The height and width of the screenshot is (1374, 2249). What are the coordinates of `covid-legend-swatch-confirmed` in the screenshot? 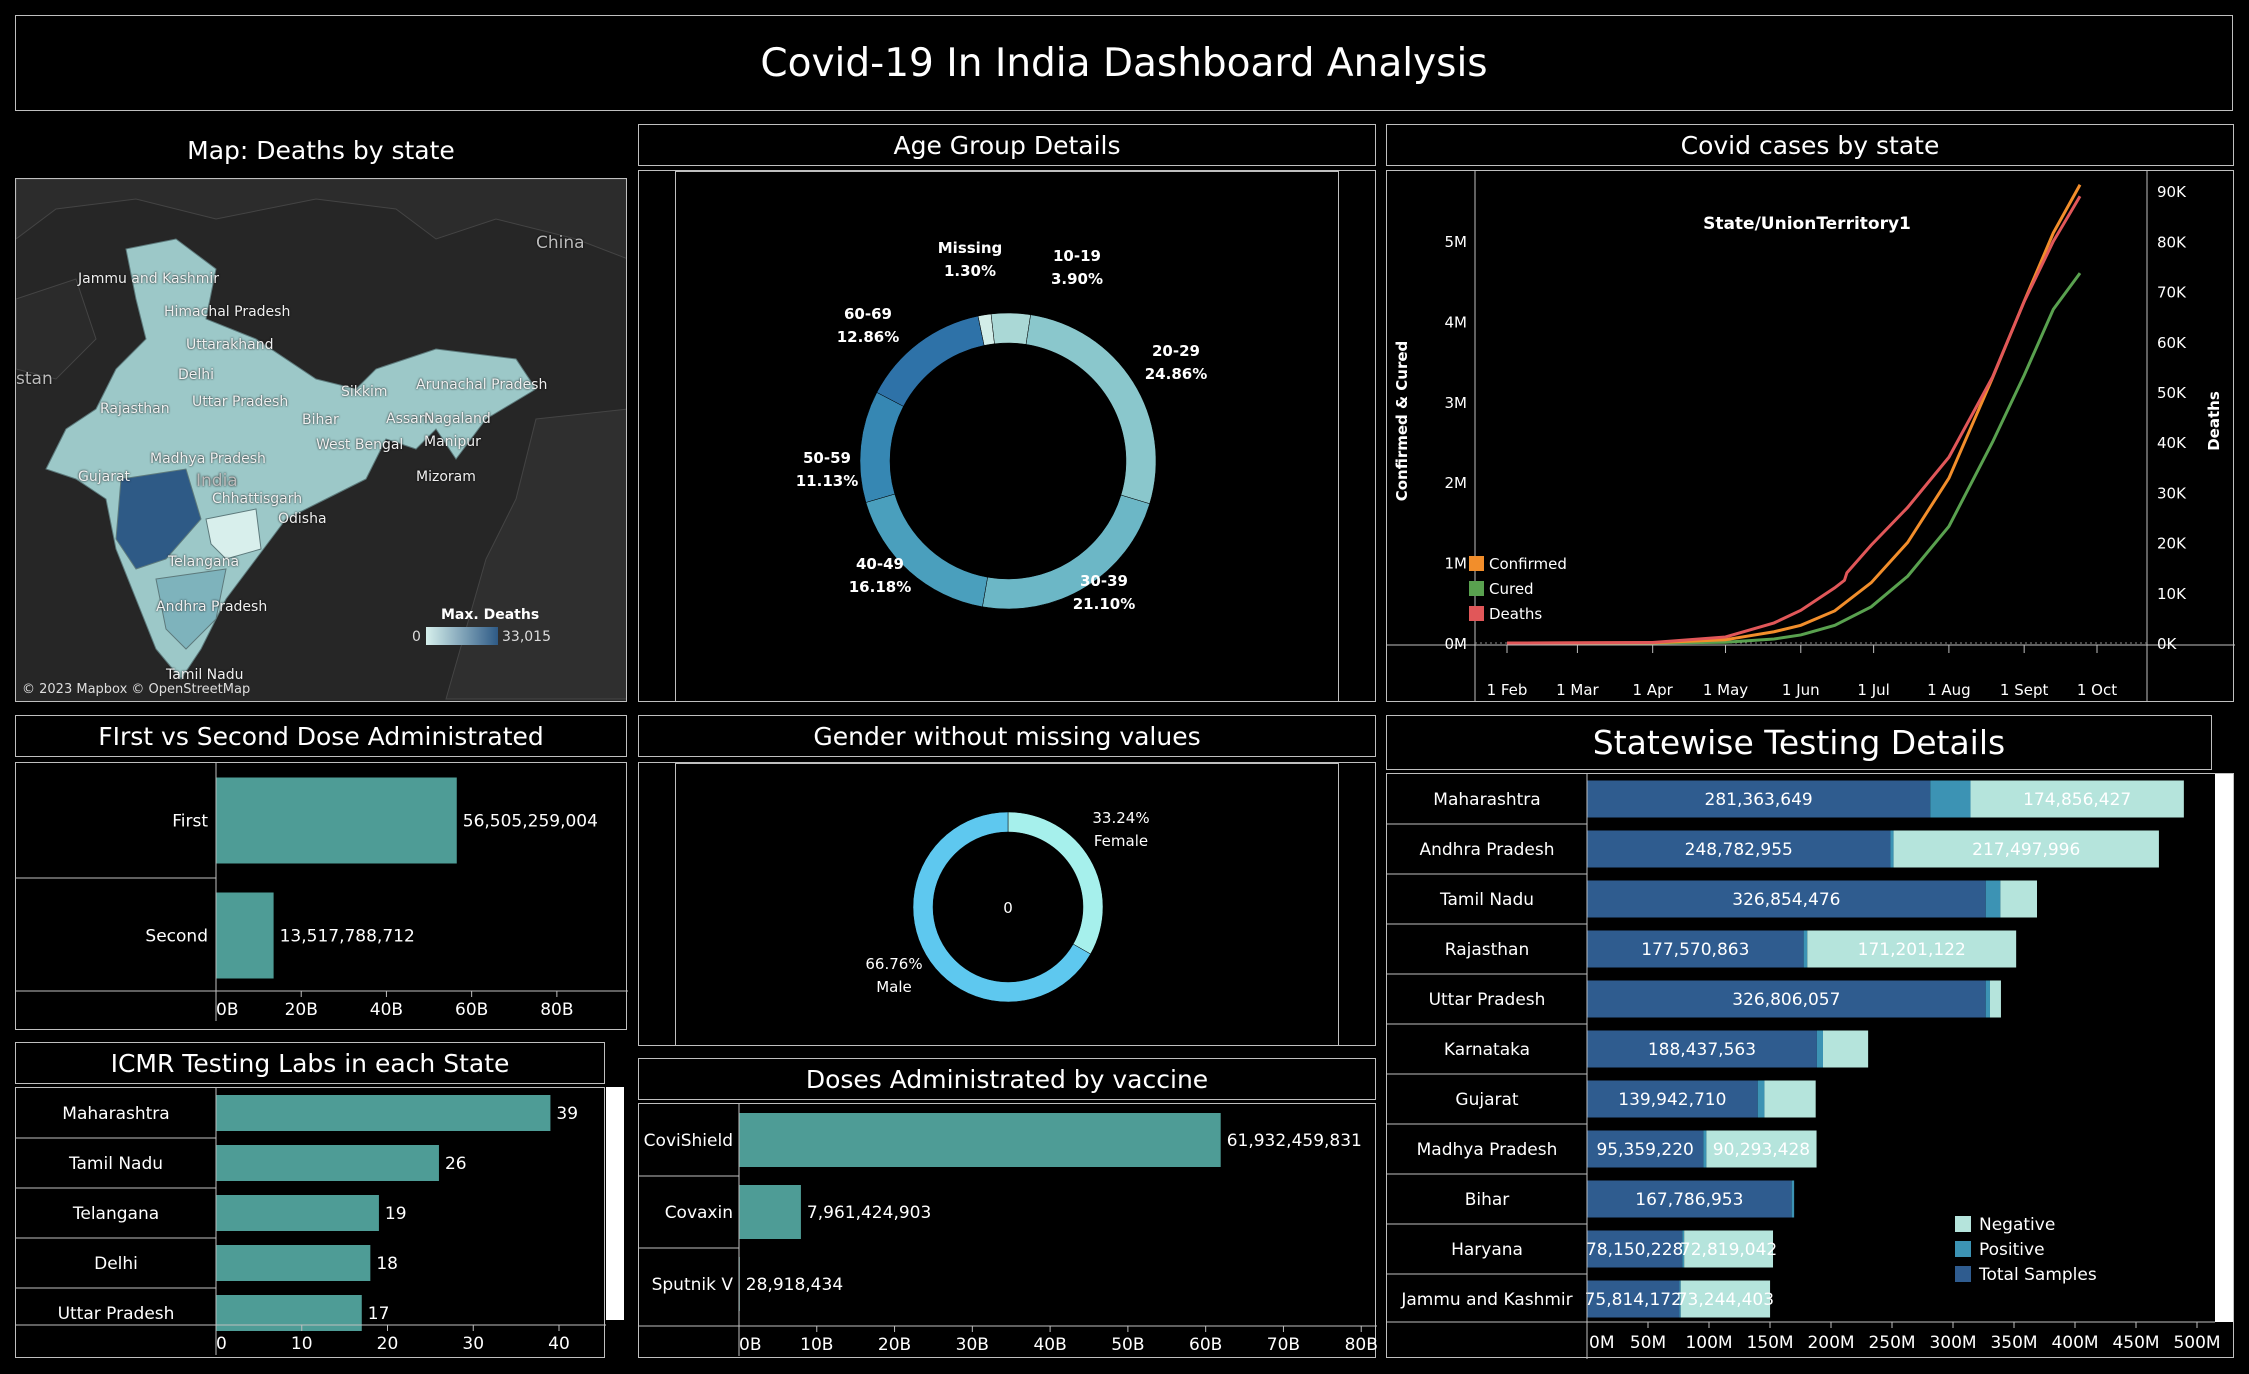 It's located at (1476, 563).